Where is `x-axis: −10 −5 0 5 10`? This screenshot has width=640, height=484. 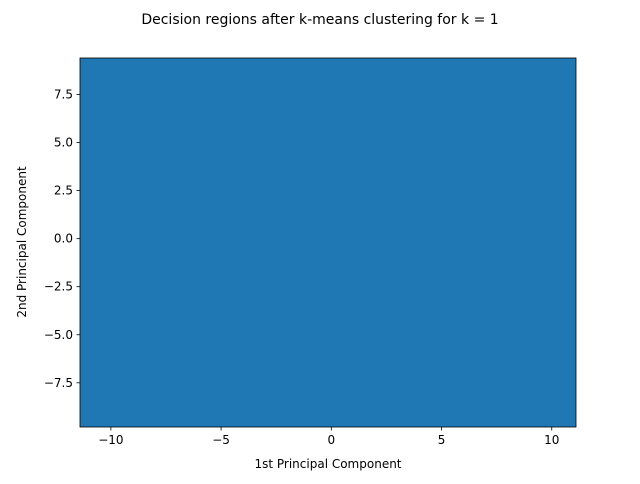
x-axis: −10 −5 0 5 10 is located at coordinates (328, 437).